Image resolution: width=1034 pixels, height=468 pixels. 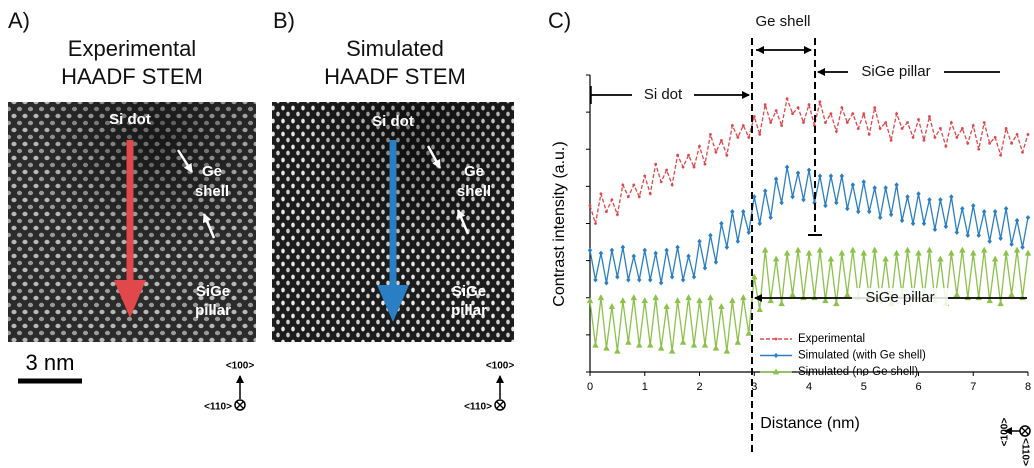 I want to click on annotation-arrow, so click(x=760, y=50).